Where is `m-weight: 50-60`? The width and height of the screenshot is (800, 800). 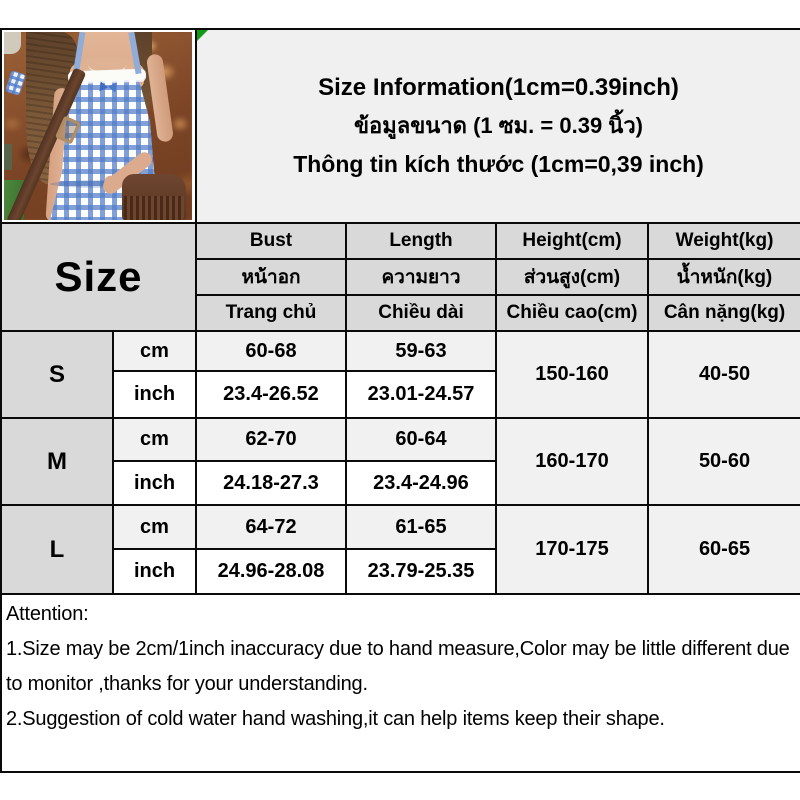
m-weight: 50-60 is located at coordinates (723, 461).